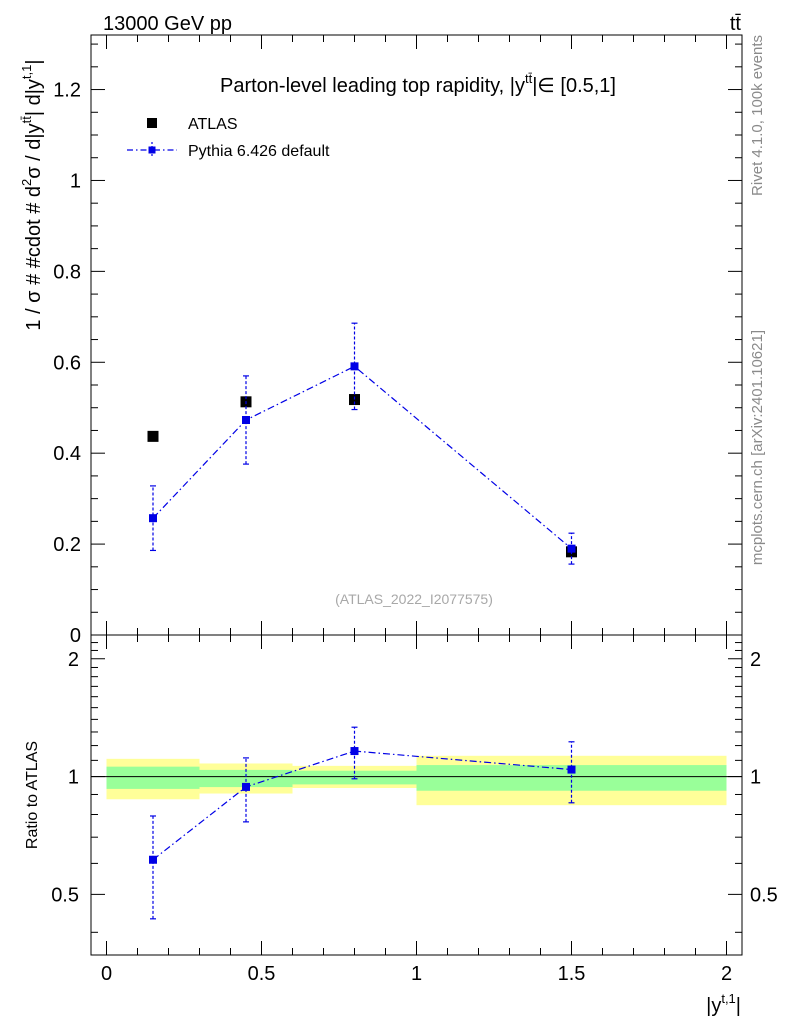 This screenshot has height=1024, width=786. I want to click on main-ytick-label: 0, so click(75, 636).